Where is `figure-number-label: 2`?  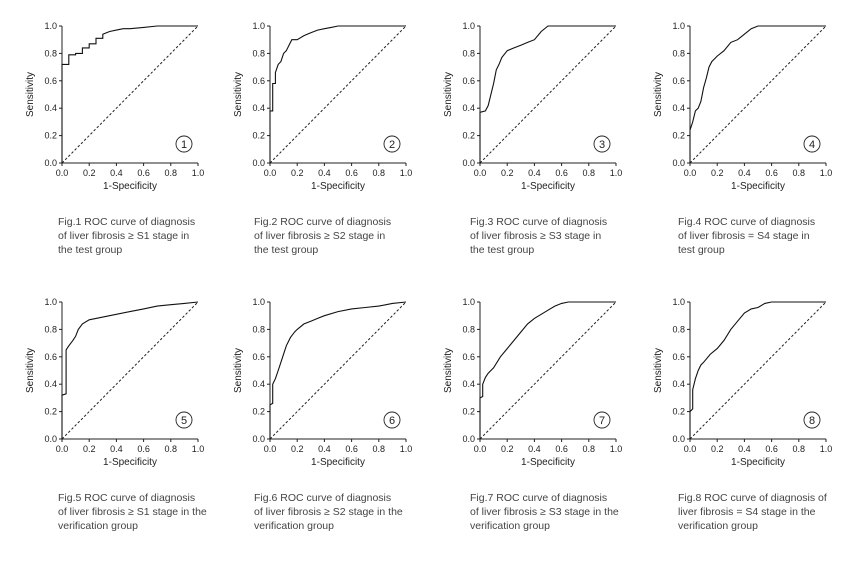
figure-number-label: 2 is located at coordinates (392, 145).